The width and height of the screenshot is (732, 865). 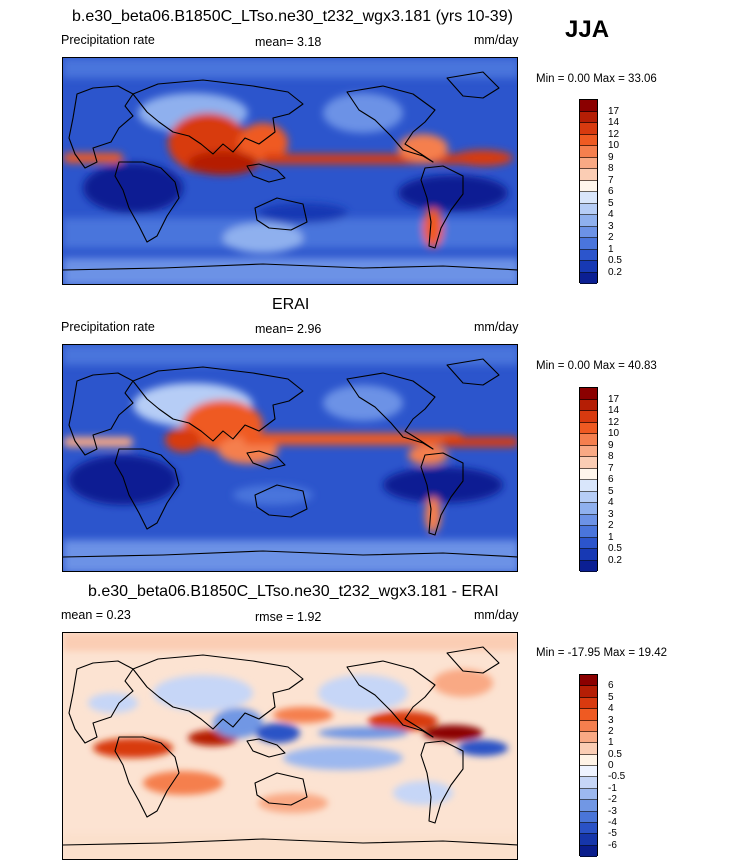 I want to click on panel2-colorbar-tick-14: 0.5, so click(x=615, y=548).